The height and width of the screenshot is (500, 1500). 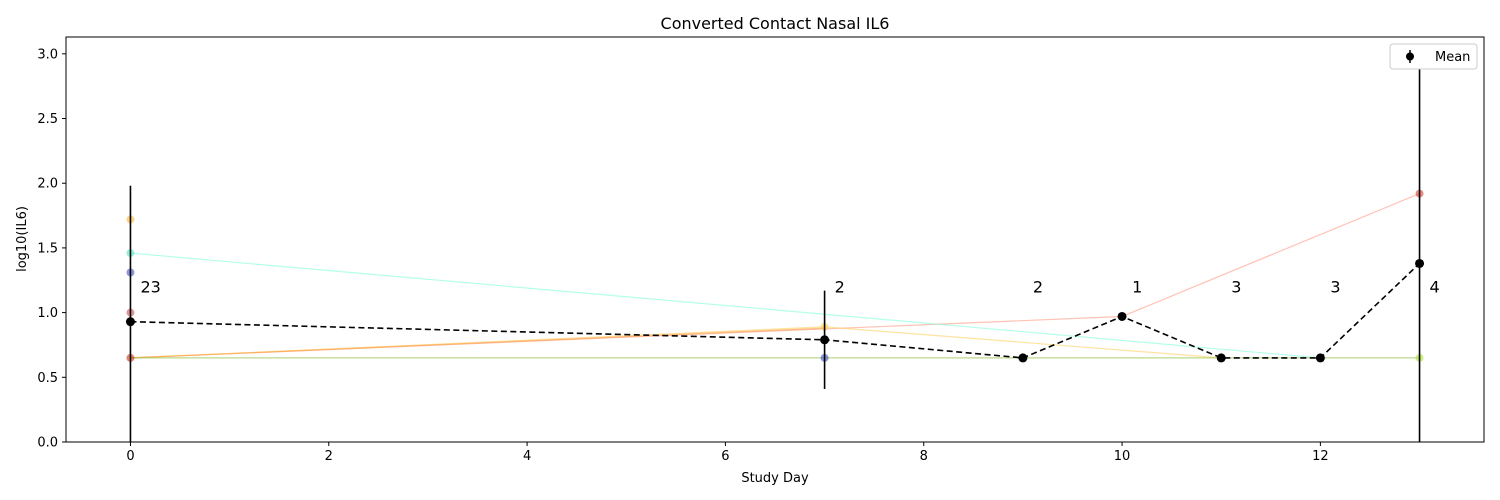 I want to click on y-axis: 0.0 0.5 1.0 1.5 2.0 2.5 3.0, so click(x=51, y=249).